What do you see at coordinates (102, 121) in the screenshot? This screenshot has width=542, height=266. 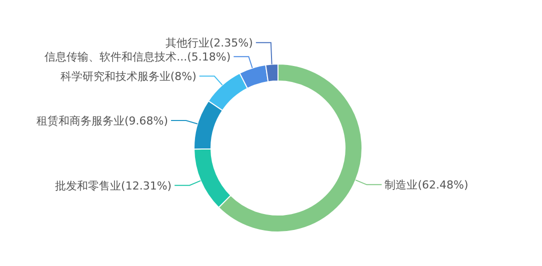 I see `slice-label: 租赁和商务服务业(9.68%)` at bounding box center [102, 121].